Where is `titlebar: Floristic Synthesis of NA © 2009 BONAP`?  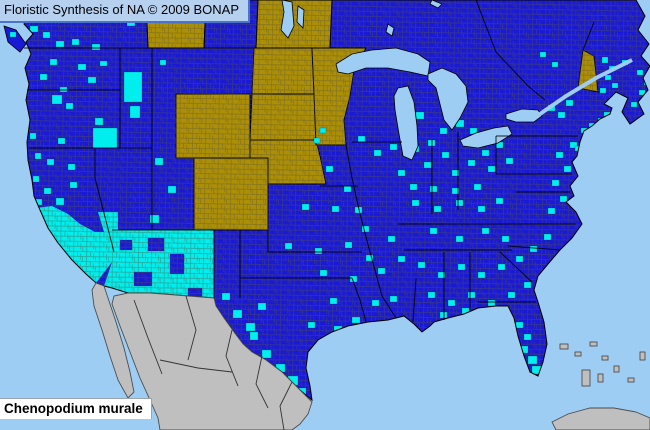
titlebar: Floristic Synthesis of NA © 2009 BONAP is located at coordinates (125, 11).